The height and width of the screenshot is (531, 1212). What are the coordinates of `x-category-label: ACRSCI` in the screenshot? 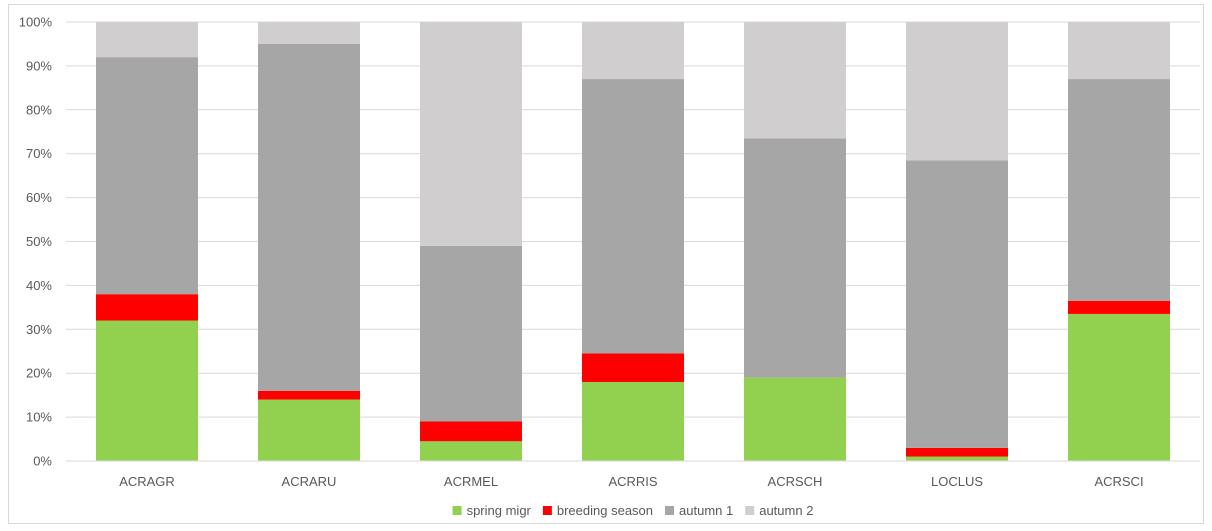 It's located at (1118, 481).